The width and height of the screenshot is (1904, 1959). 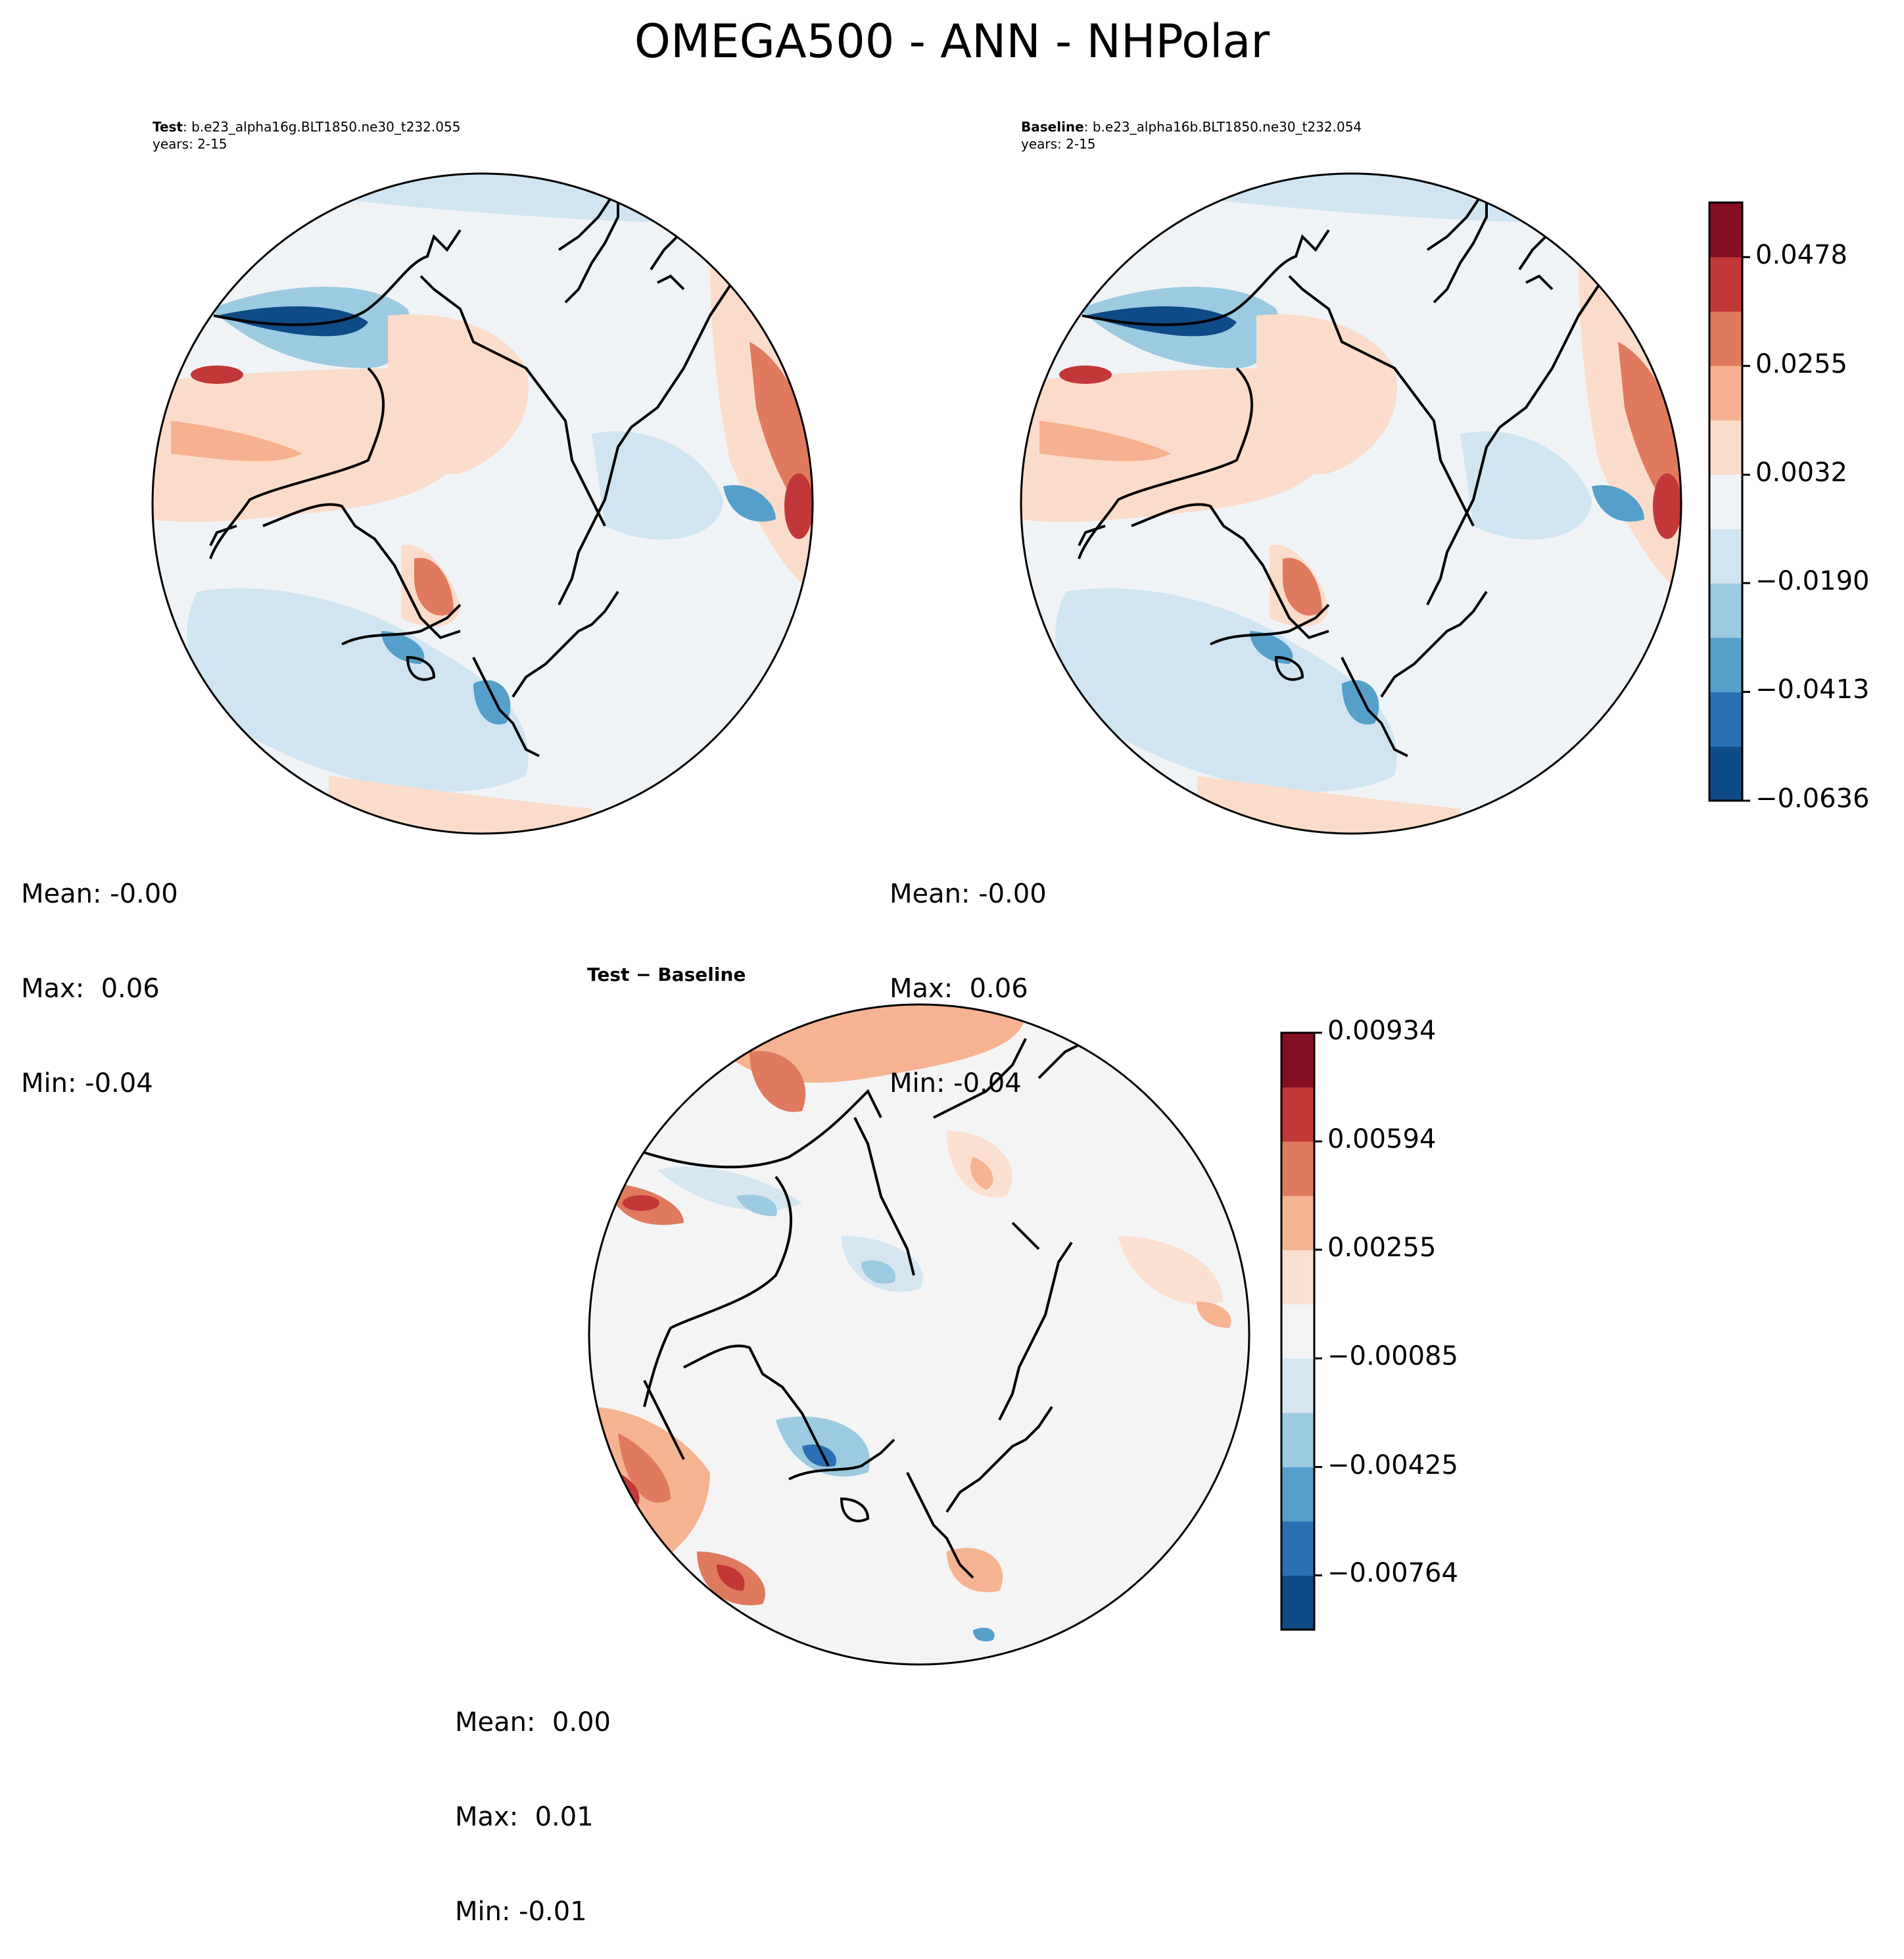 I want to click on baseline-region-eurasia-neg, so click(x=1526, y=485).